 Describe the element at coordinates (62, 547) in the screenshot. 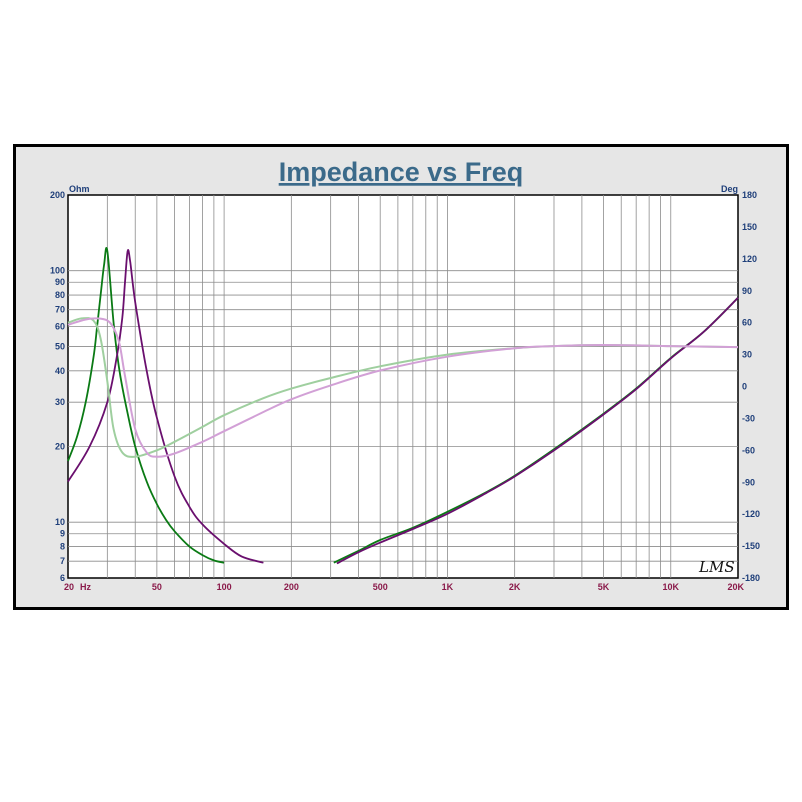

I see `left-axis-tick-label: 8` at that location.